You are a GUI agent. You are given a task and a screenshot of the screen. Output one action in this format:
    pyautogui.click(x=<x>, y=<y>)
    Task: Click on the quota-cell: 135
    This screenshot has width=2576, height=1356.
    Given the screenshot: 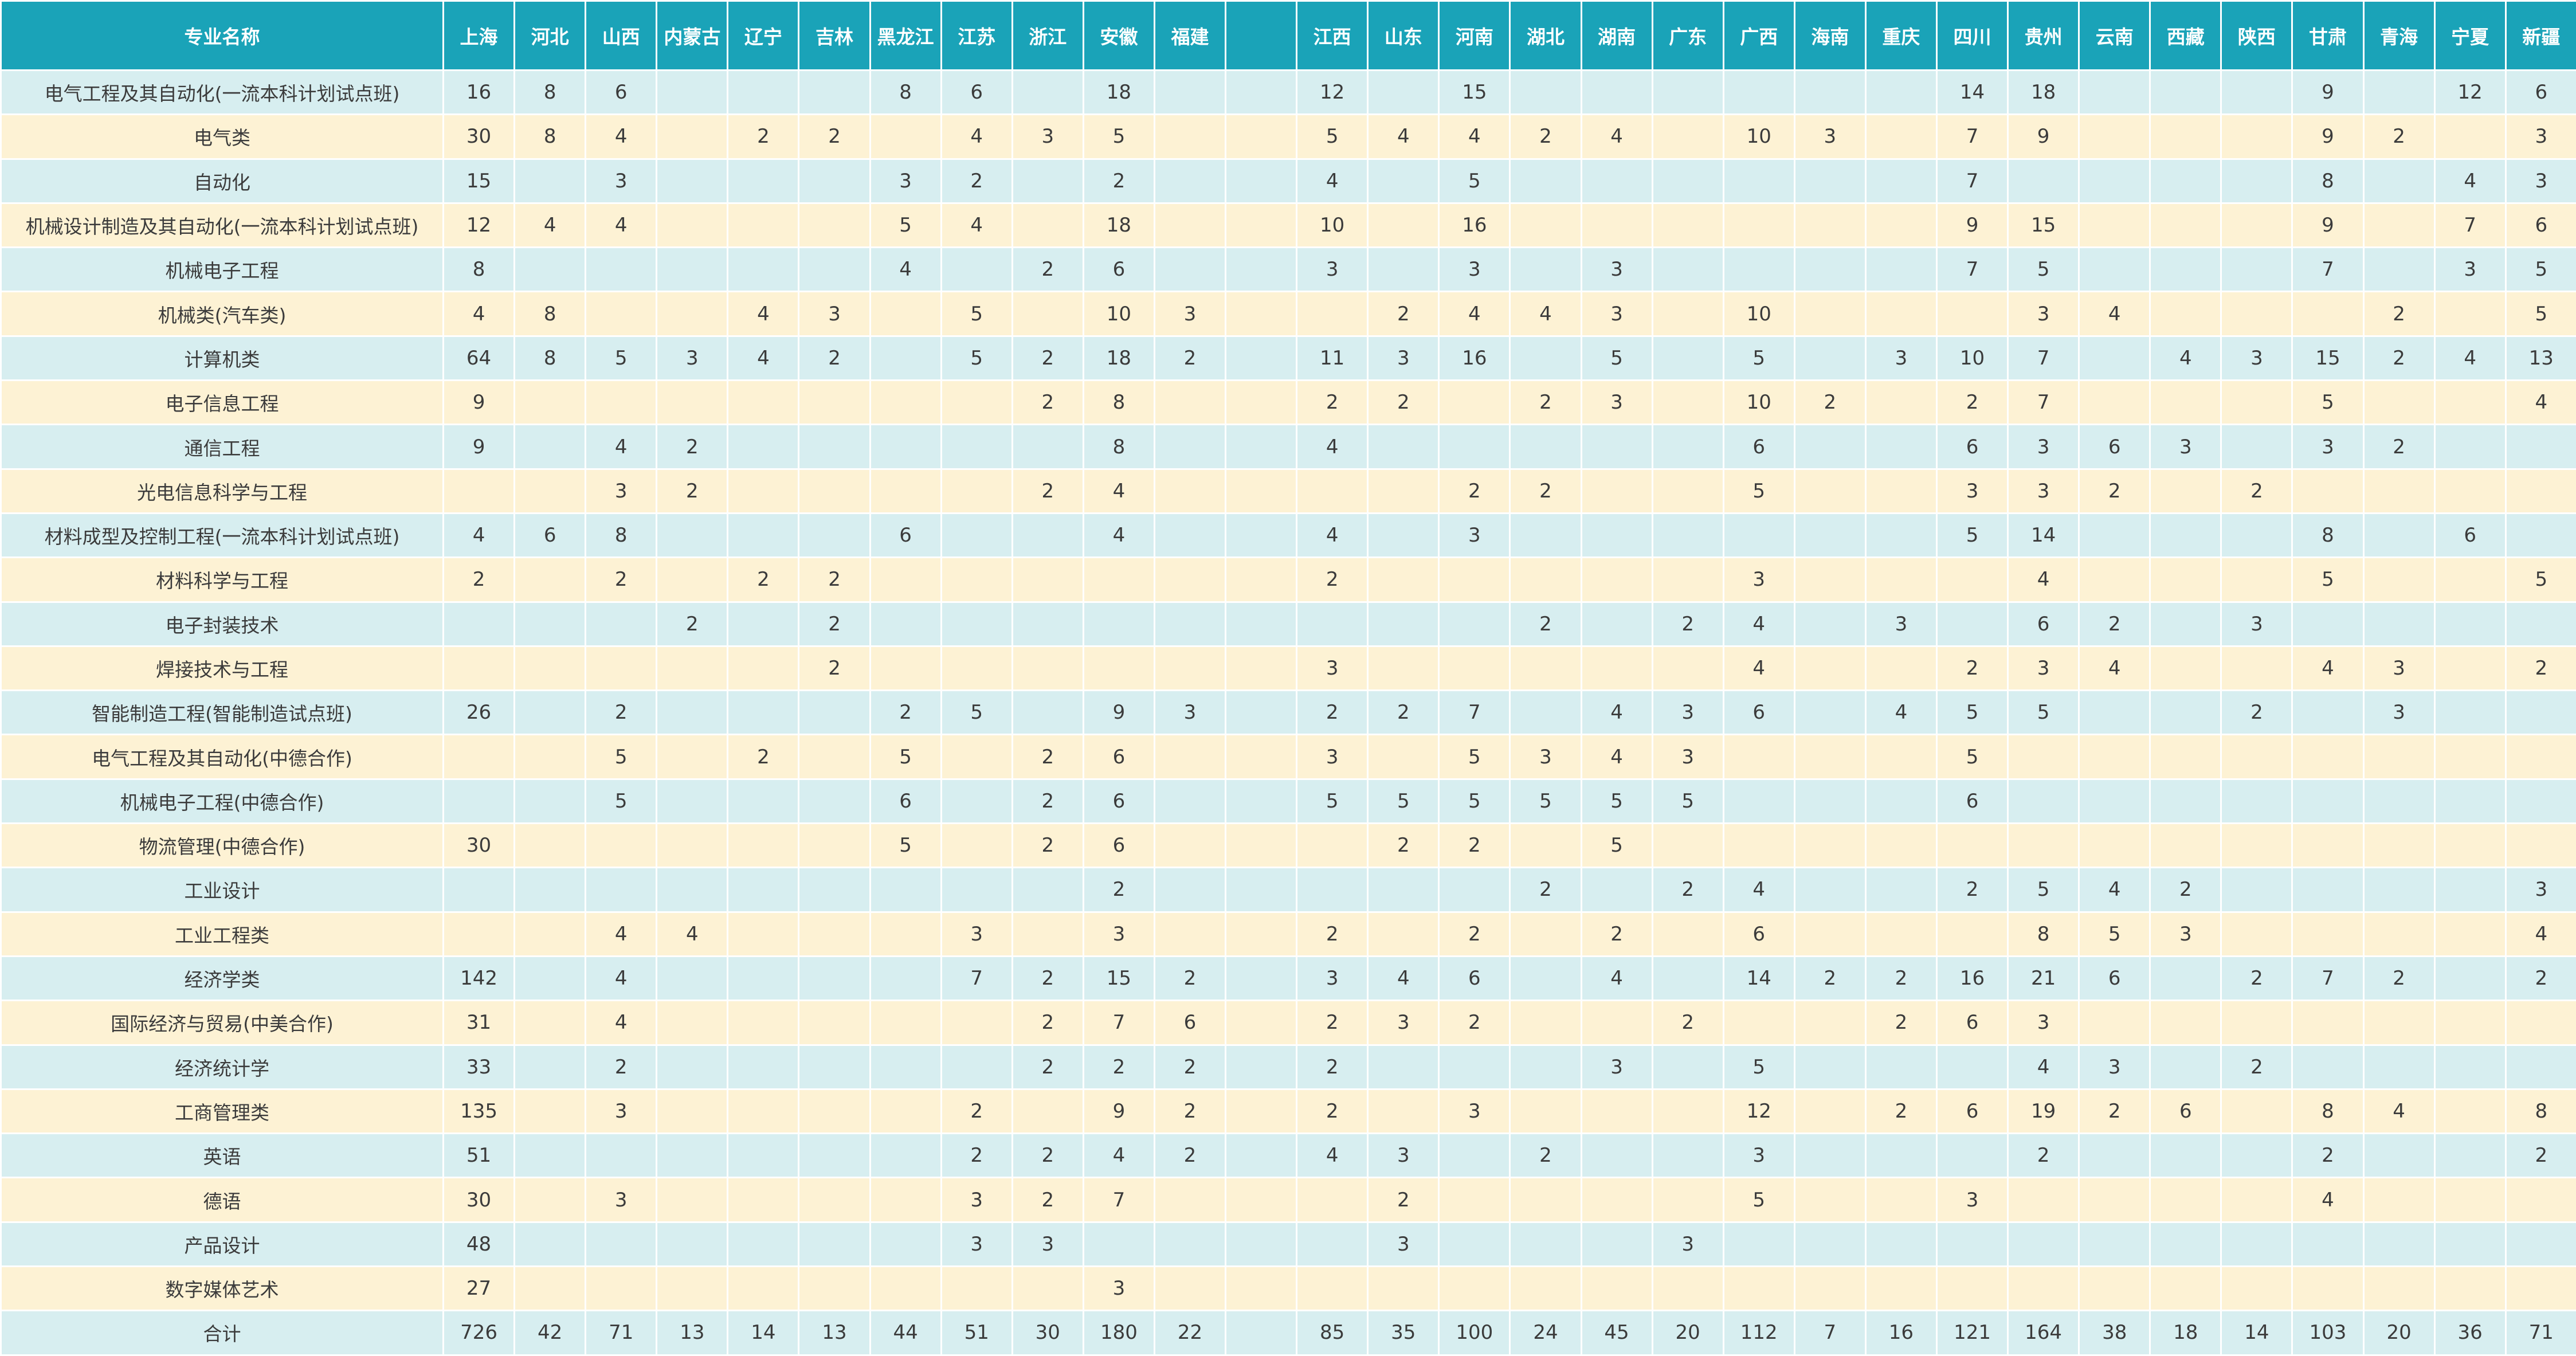 What is the action you would take?
    pyautogui.click(x=479, y=1111)
    